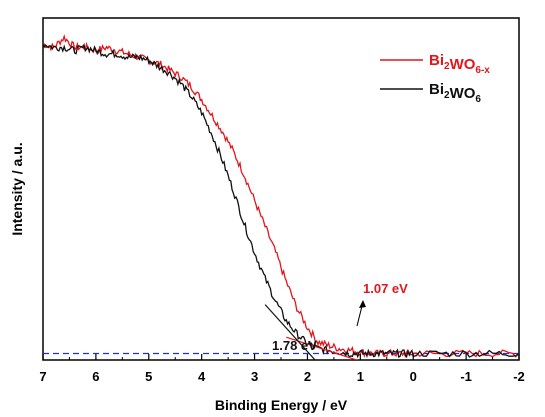 This screenshot has width=545, height=417. I want to click on x-tick-label: 3, so click(254, 376).